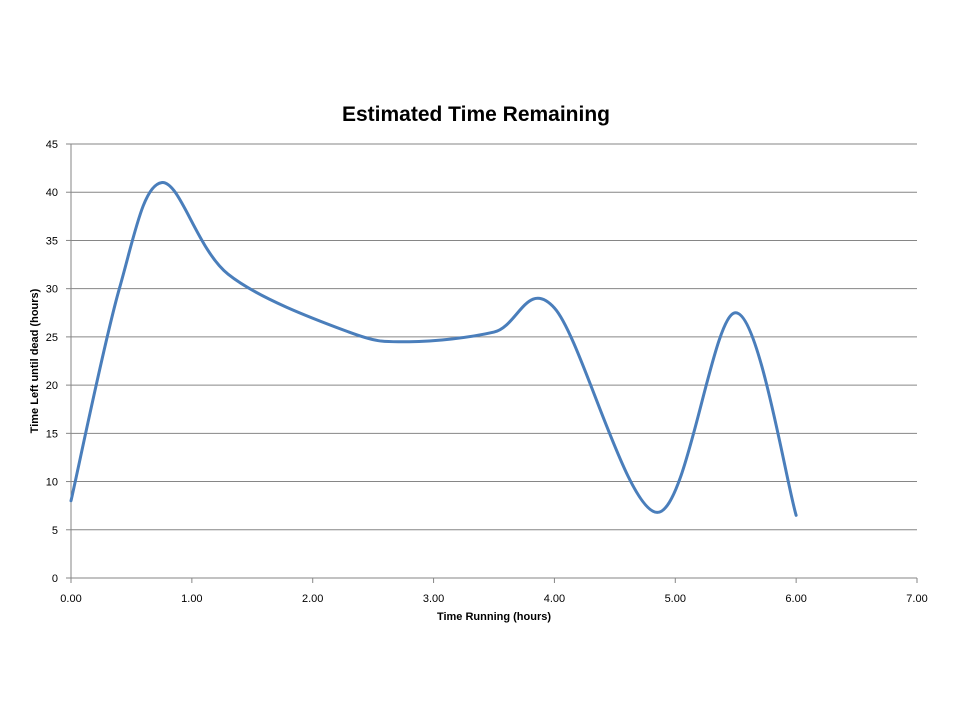 The width and height of the screenshot is (960, 720). Describe the element at coordinates (52, 145) in the screenshot. I see `y-tick-label: 45` at that location.